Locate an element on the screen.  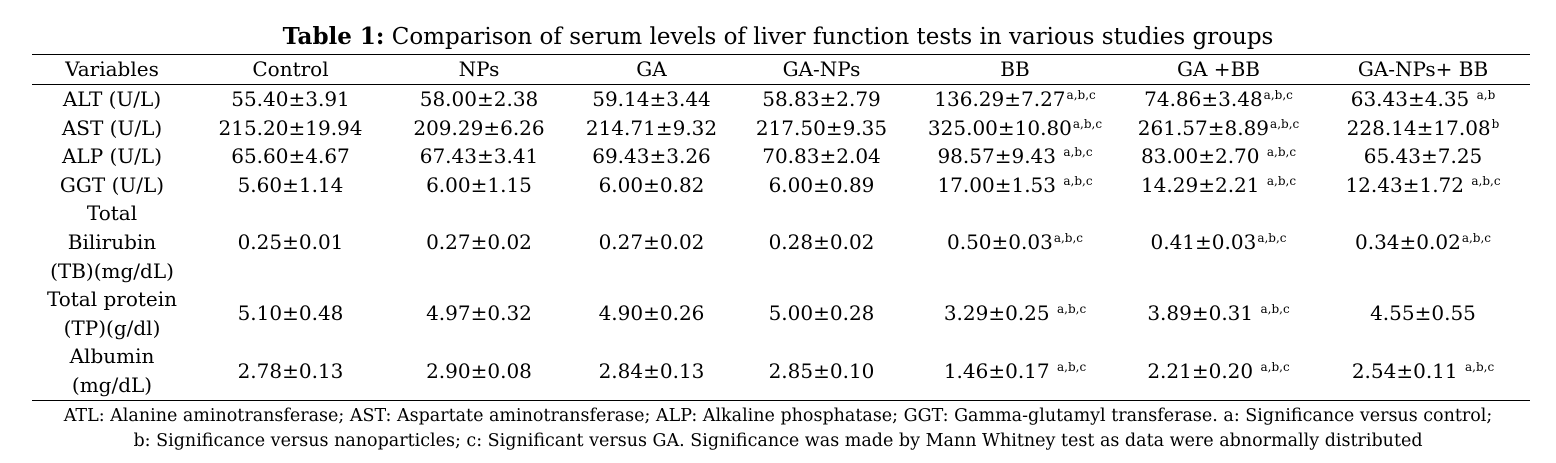
value-cell: 2.84±0.13 is located at coordinates (651, 371).